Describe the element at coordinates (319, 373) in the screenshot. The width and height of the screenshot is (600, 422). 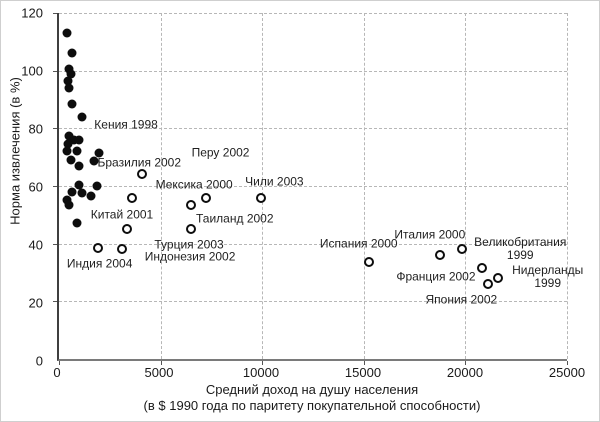
I see `x-tick-labels: 0 5000 10000 15000 20000 25000` at that location.